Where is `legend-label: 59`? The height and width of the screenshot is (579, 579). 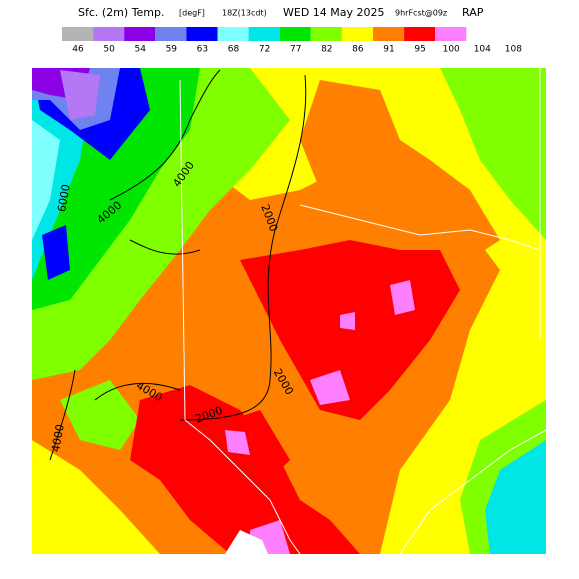 legend-label: 59 is located at coordinates (172, 50).